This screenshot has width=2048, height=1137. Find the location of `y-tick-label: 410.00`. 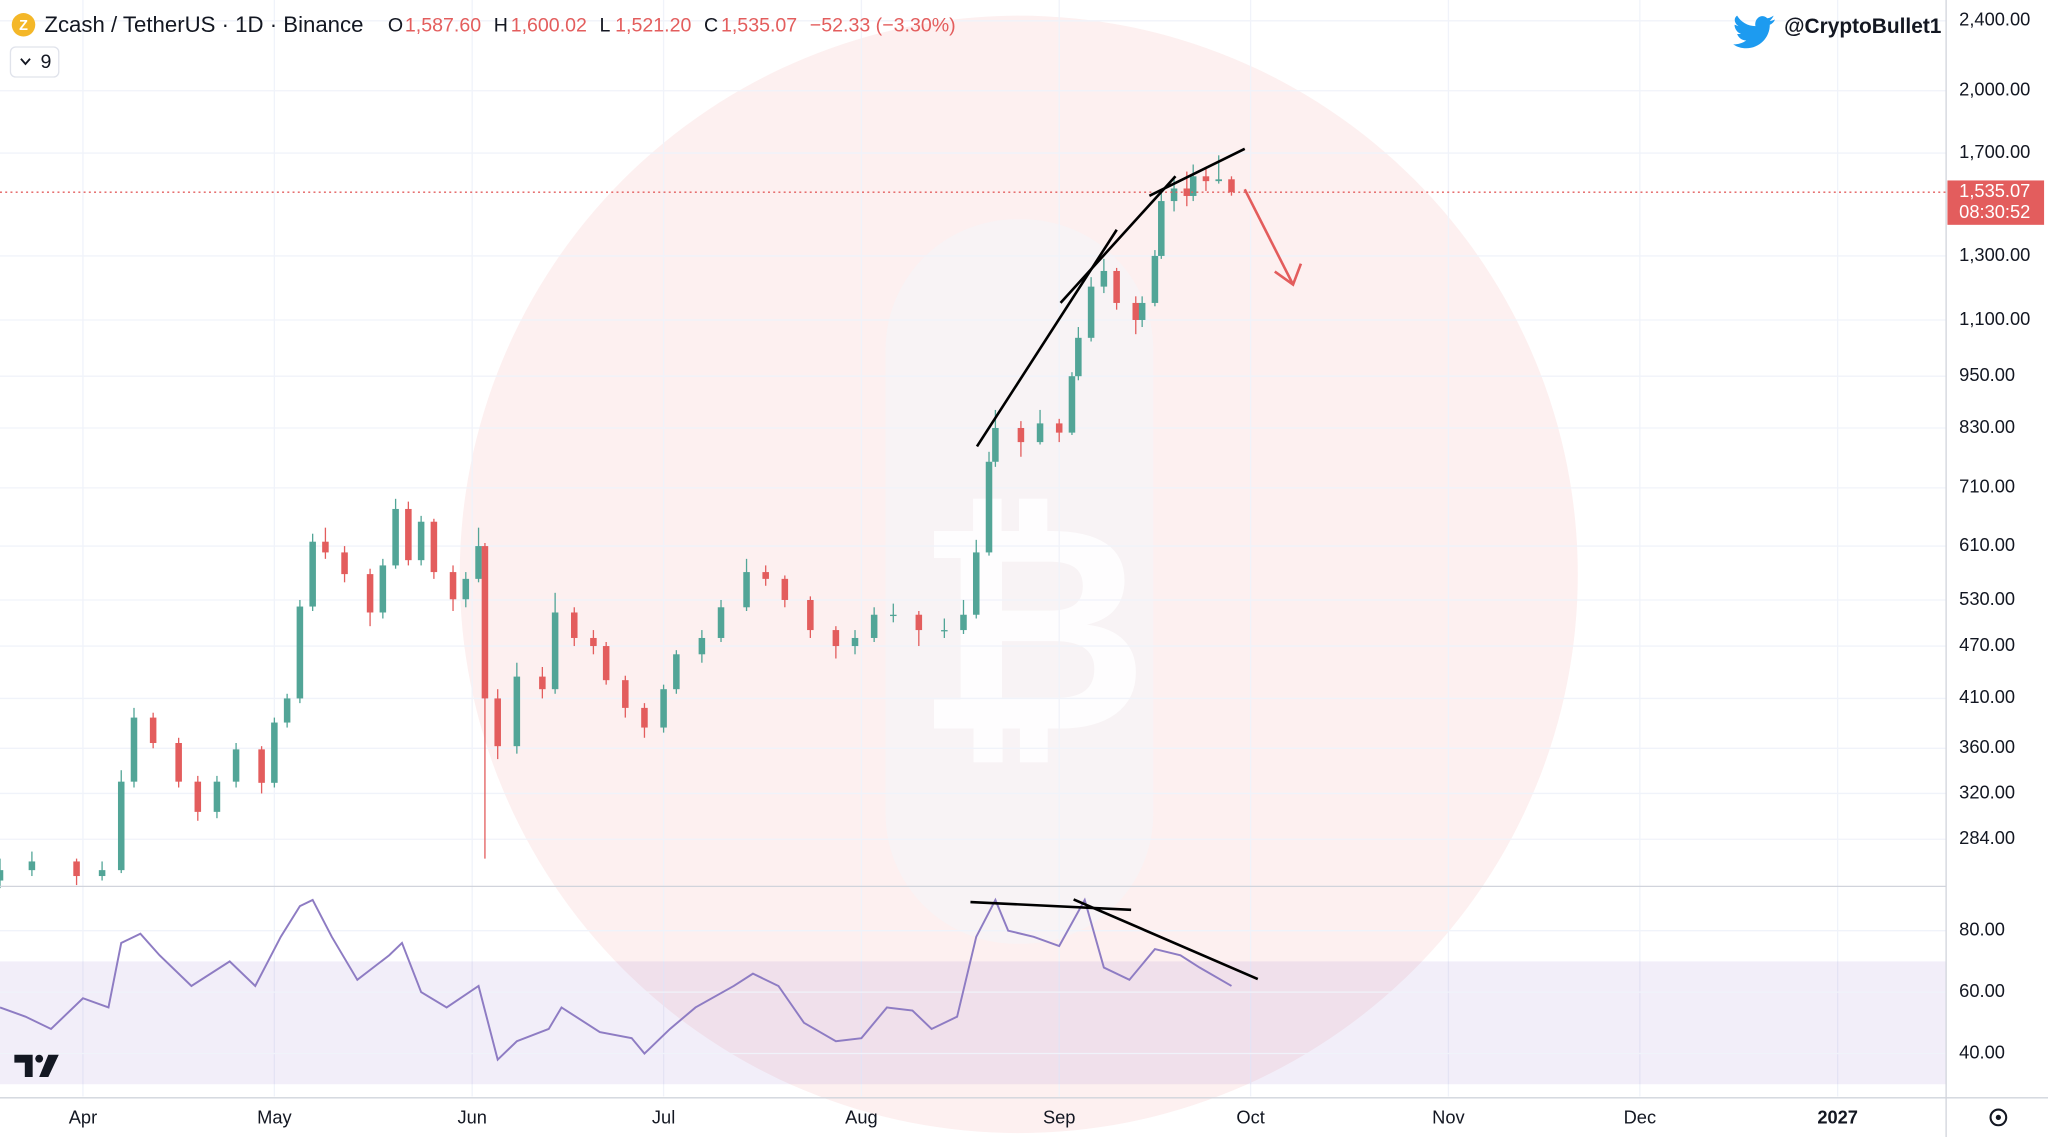

y-tick-label: 410.00 is located at coordinates (1987, 696).